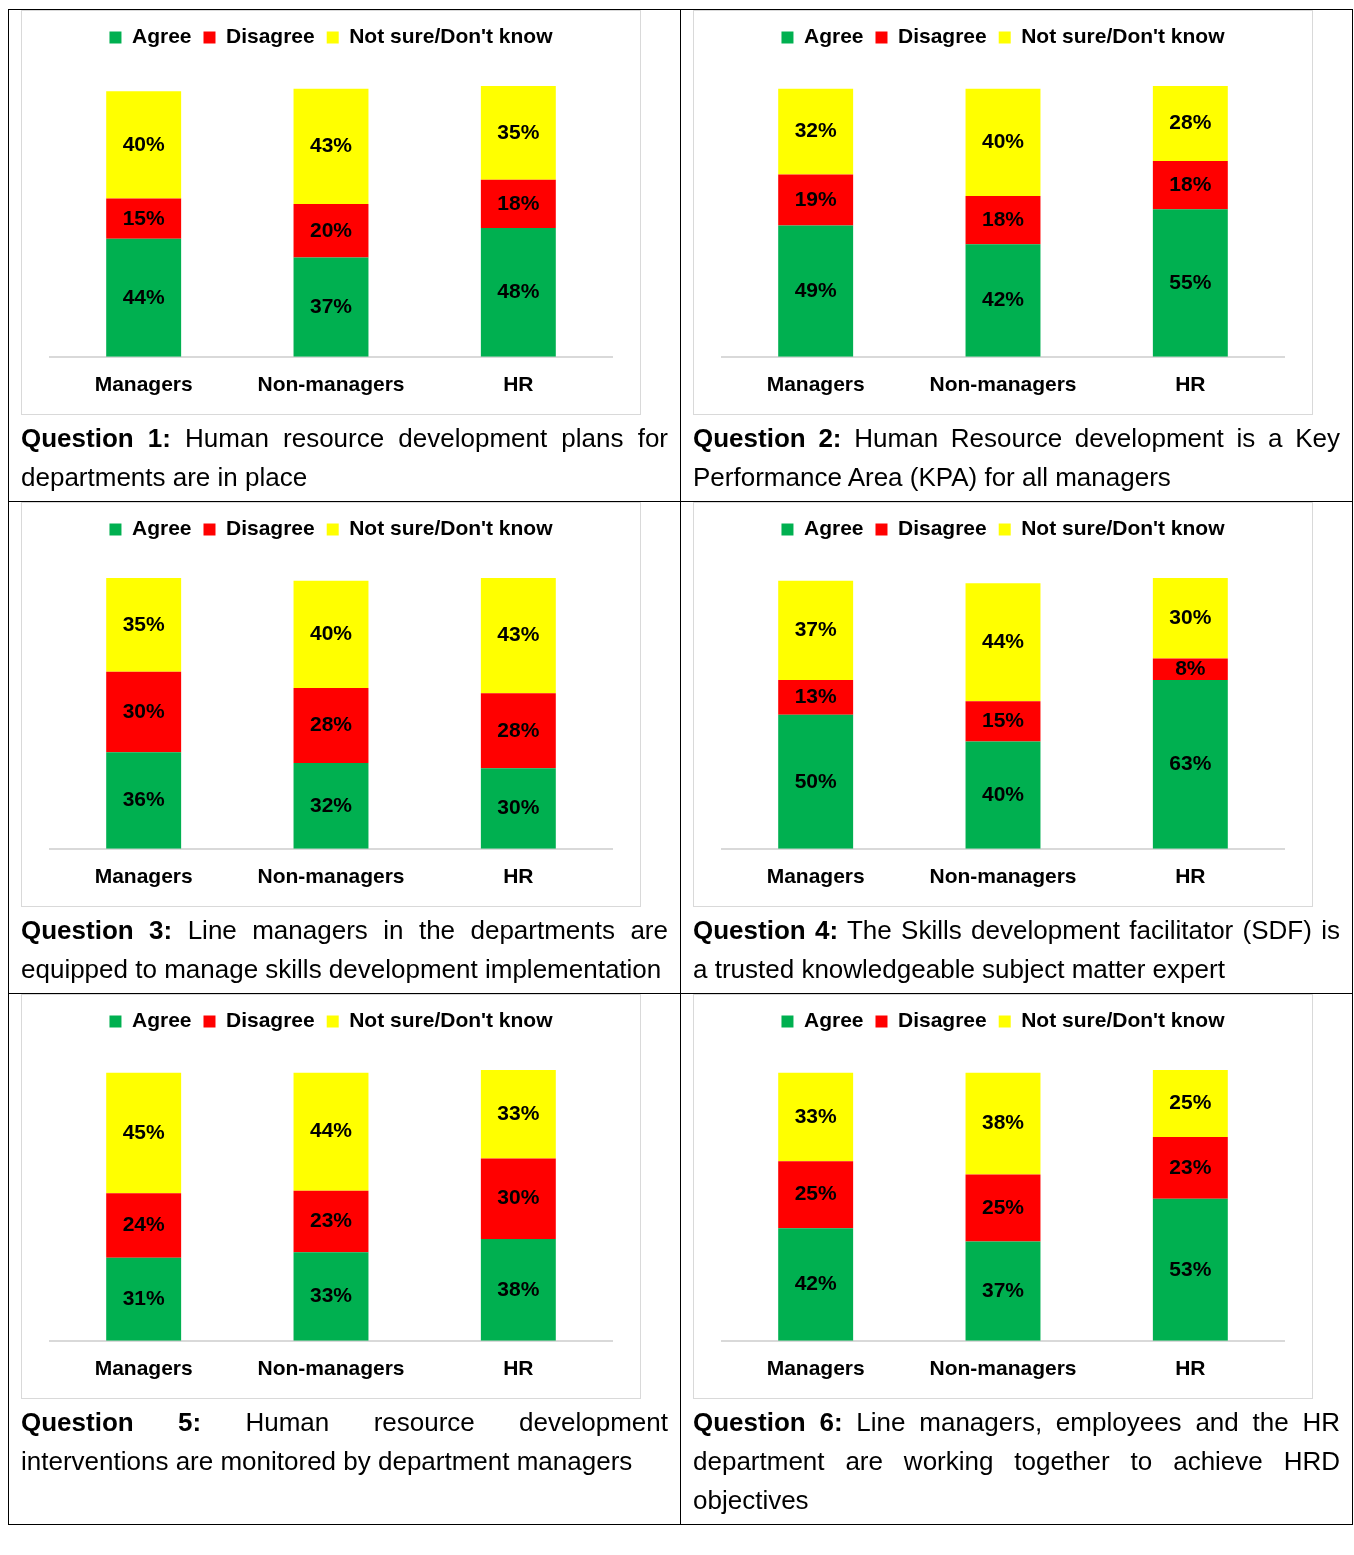 The image size is (1354, 1555). Describe the element at coordinates (1190, 281) in the screenshot. I see `data-label: 55%` at that location.